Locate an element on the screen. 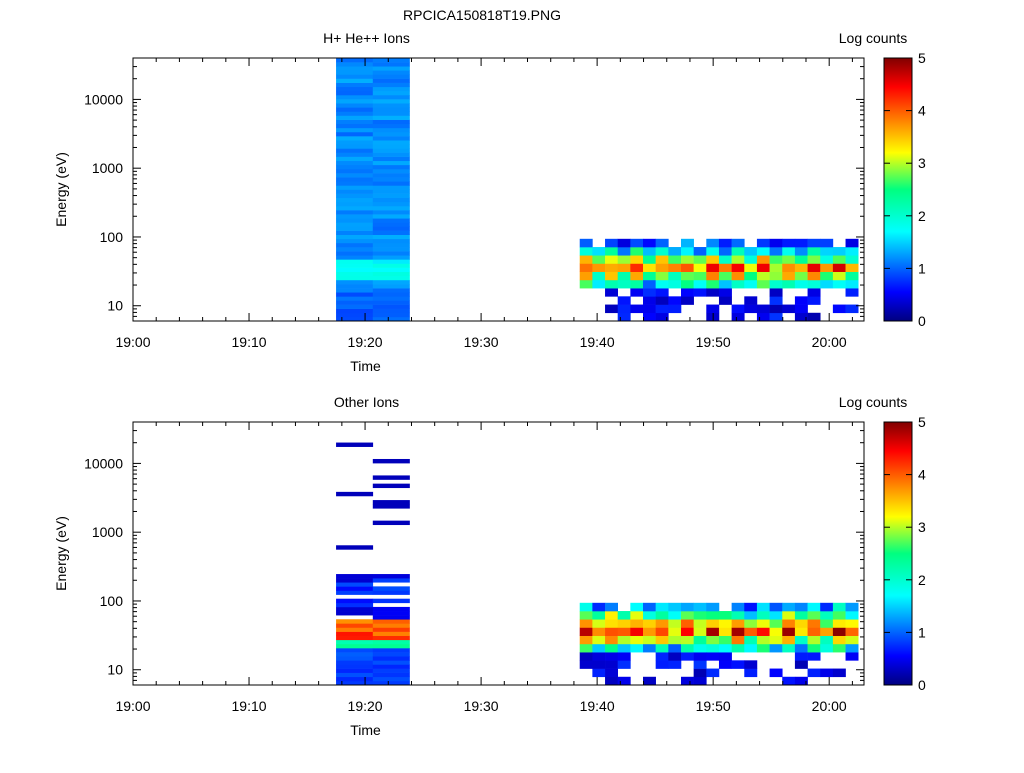  y-axis-label: Energy (eV) is located at coordinates (61, 553).